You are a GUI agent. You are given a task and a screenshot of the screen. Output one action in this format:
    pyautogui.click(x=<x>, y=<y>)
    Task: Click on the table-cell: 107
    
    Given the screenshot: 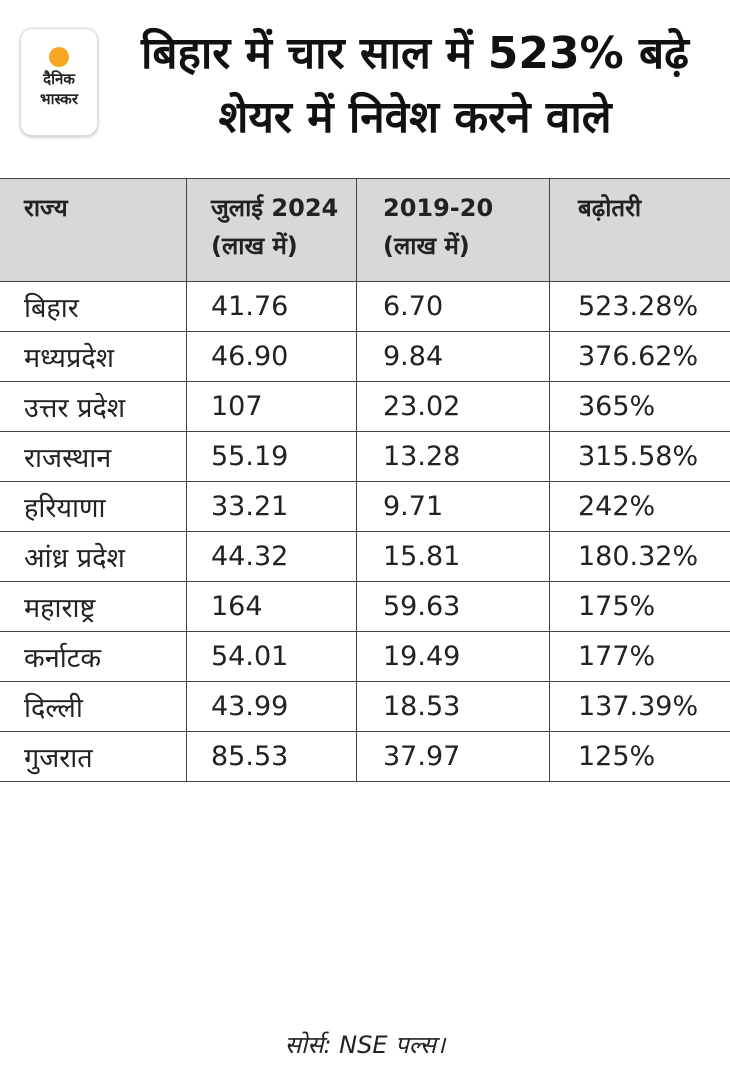 What is the action you would take?
    pyautogui.click(x=271, y=406)
    